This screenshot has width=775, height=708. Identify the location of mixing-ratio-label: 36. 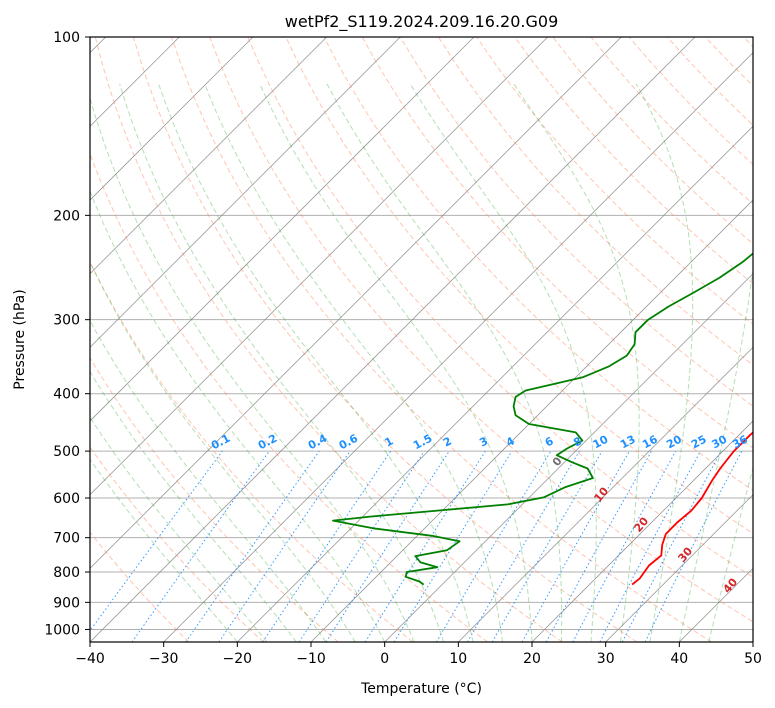
(740, 442).